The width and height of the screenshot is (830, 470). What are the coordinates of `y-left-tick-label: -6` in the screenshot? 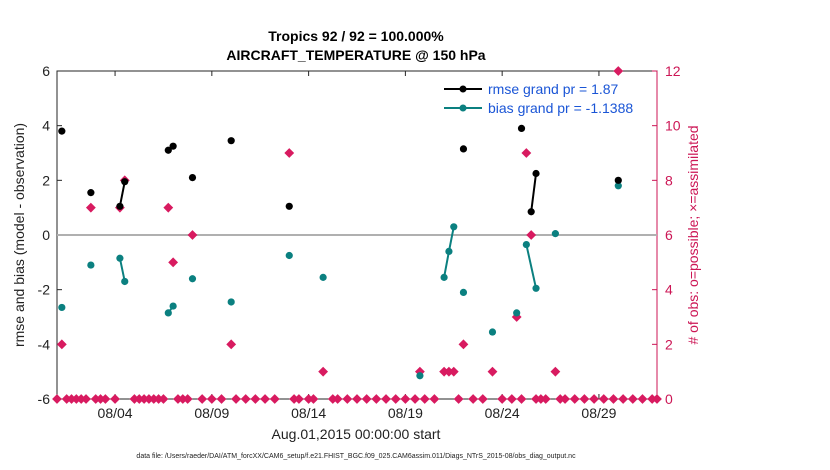 It's located at (44, 399).